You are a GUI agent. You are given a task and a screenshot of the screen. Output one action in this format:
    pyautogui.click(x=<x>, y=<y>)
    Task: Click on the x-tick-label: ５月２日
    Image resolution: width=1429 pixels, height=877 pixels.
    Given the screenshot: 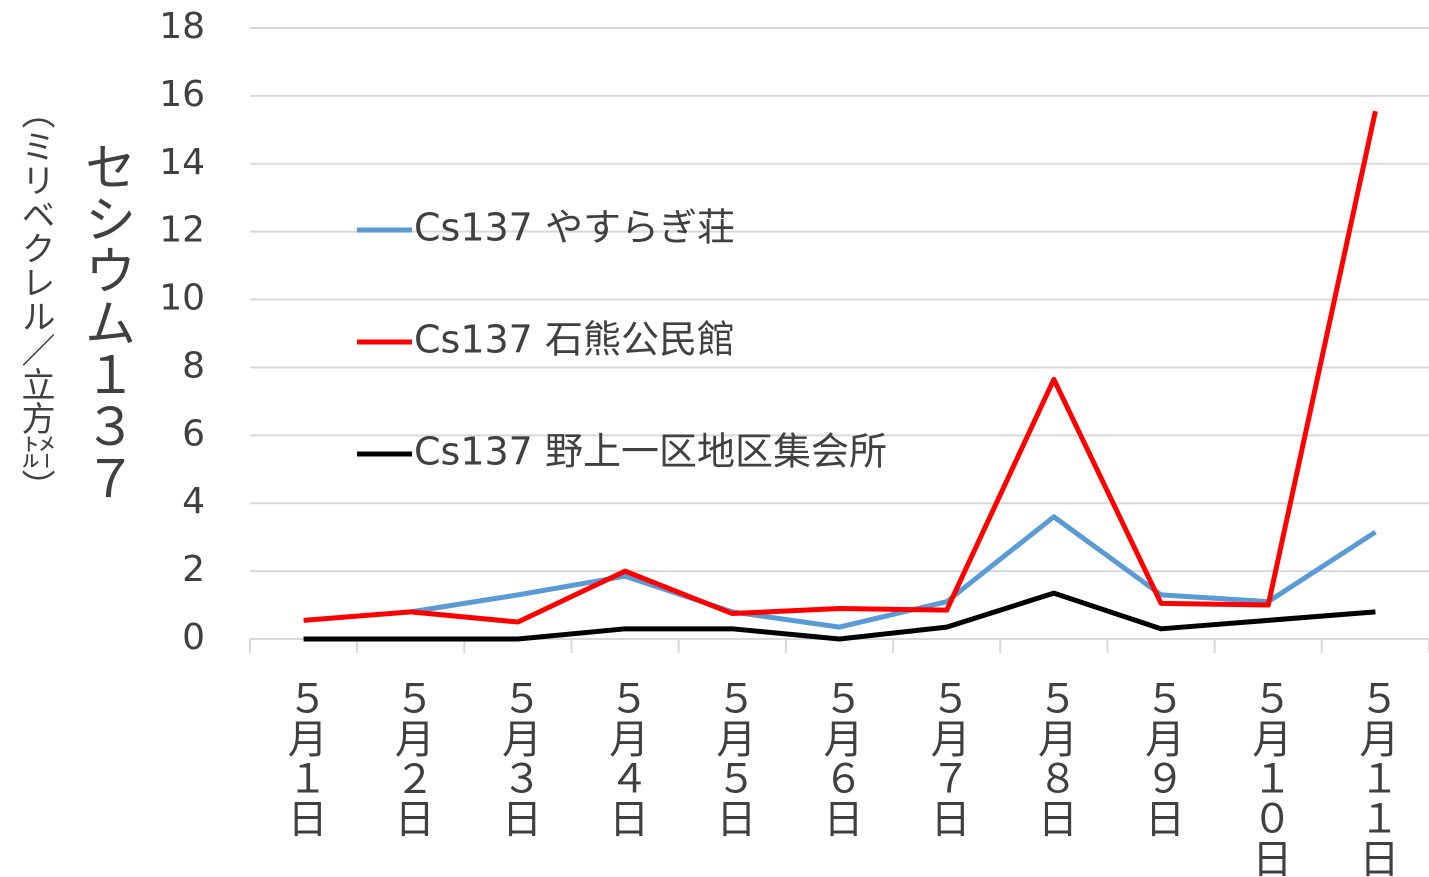 What is the action you would take?
    pyautogui.click(x=411, y=758)
    